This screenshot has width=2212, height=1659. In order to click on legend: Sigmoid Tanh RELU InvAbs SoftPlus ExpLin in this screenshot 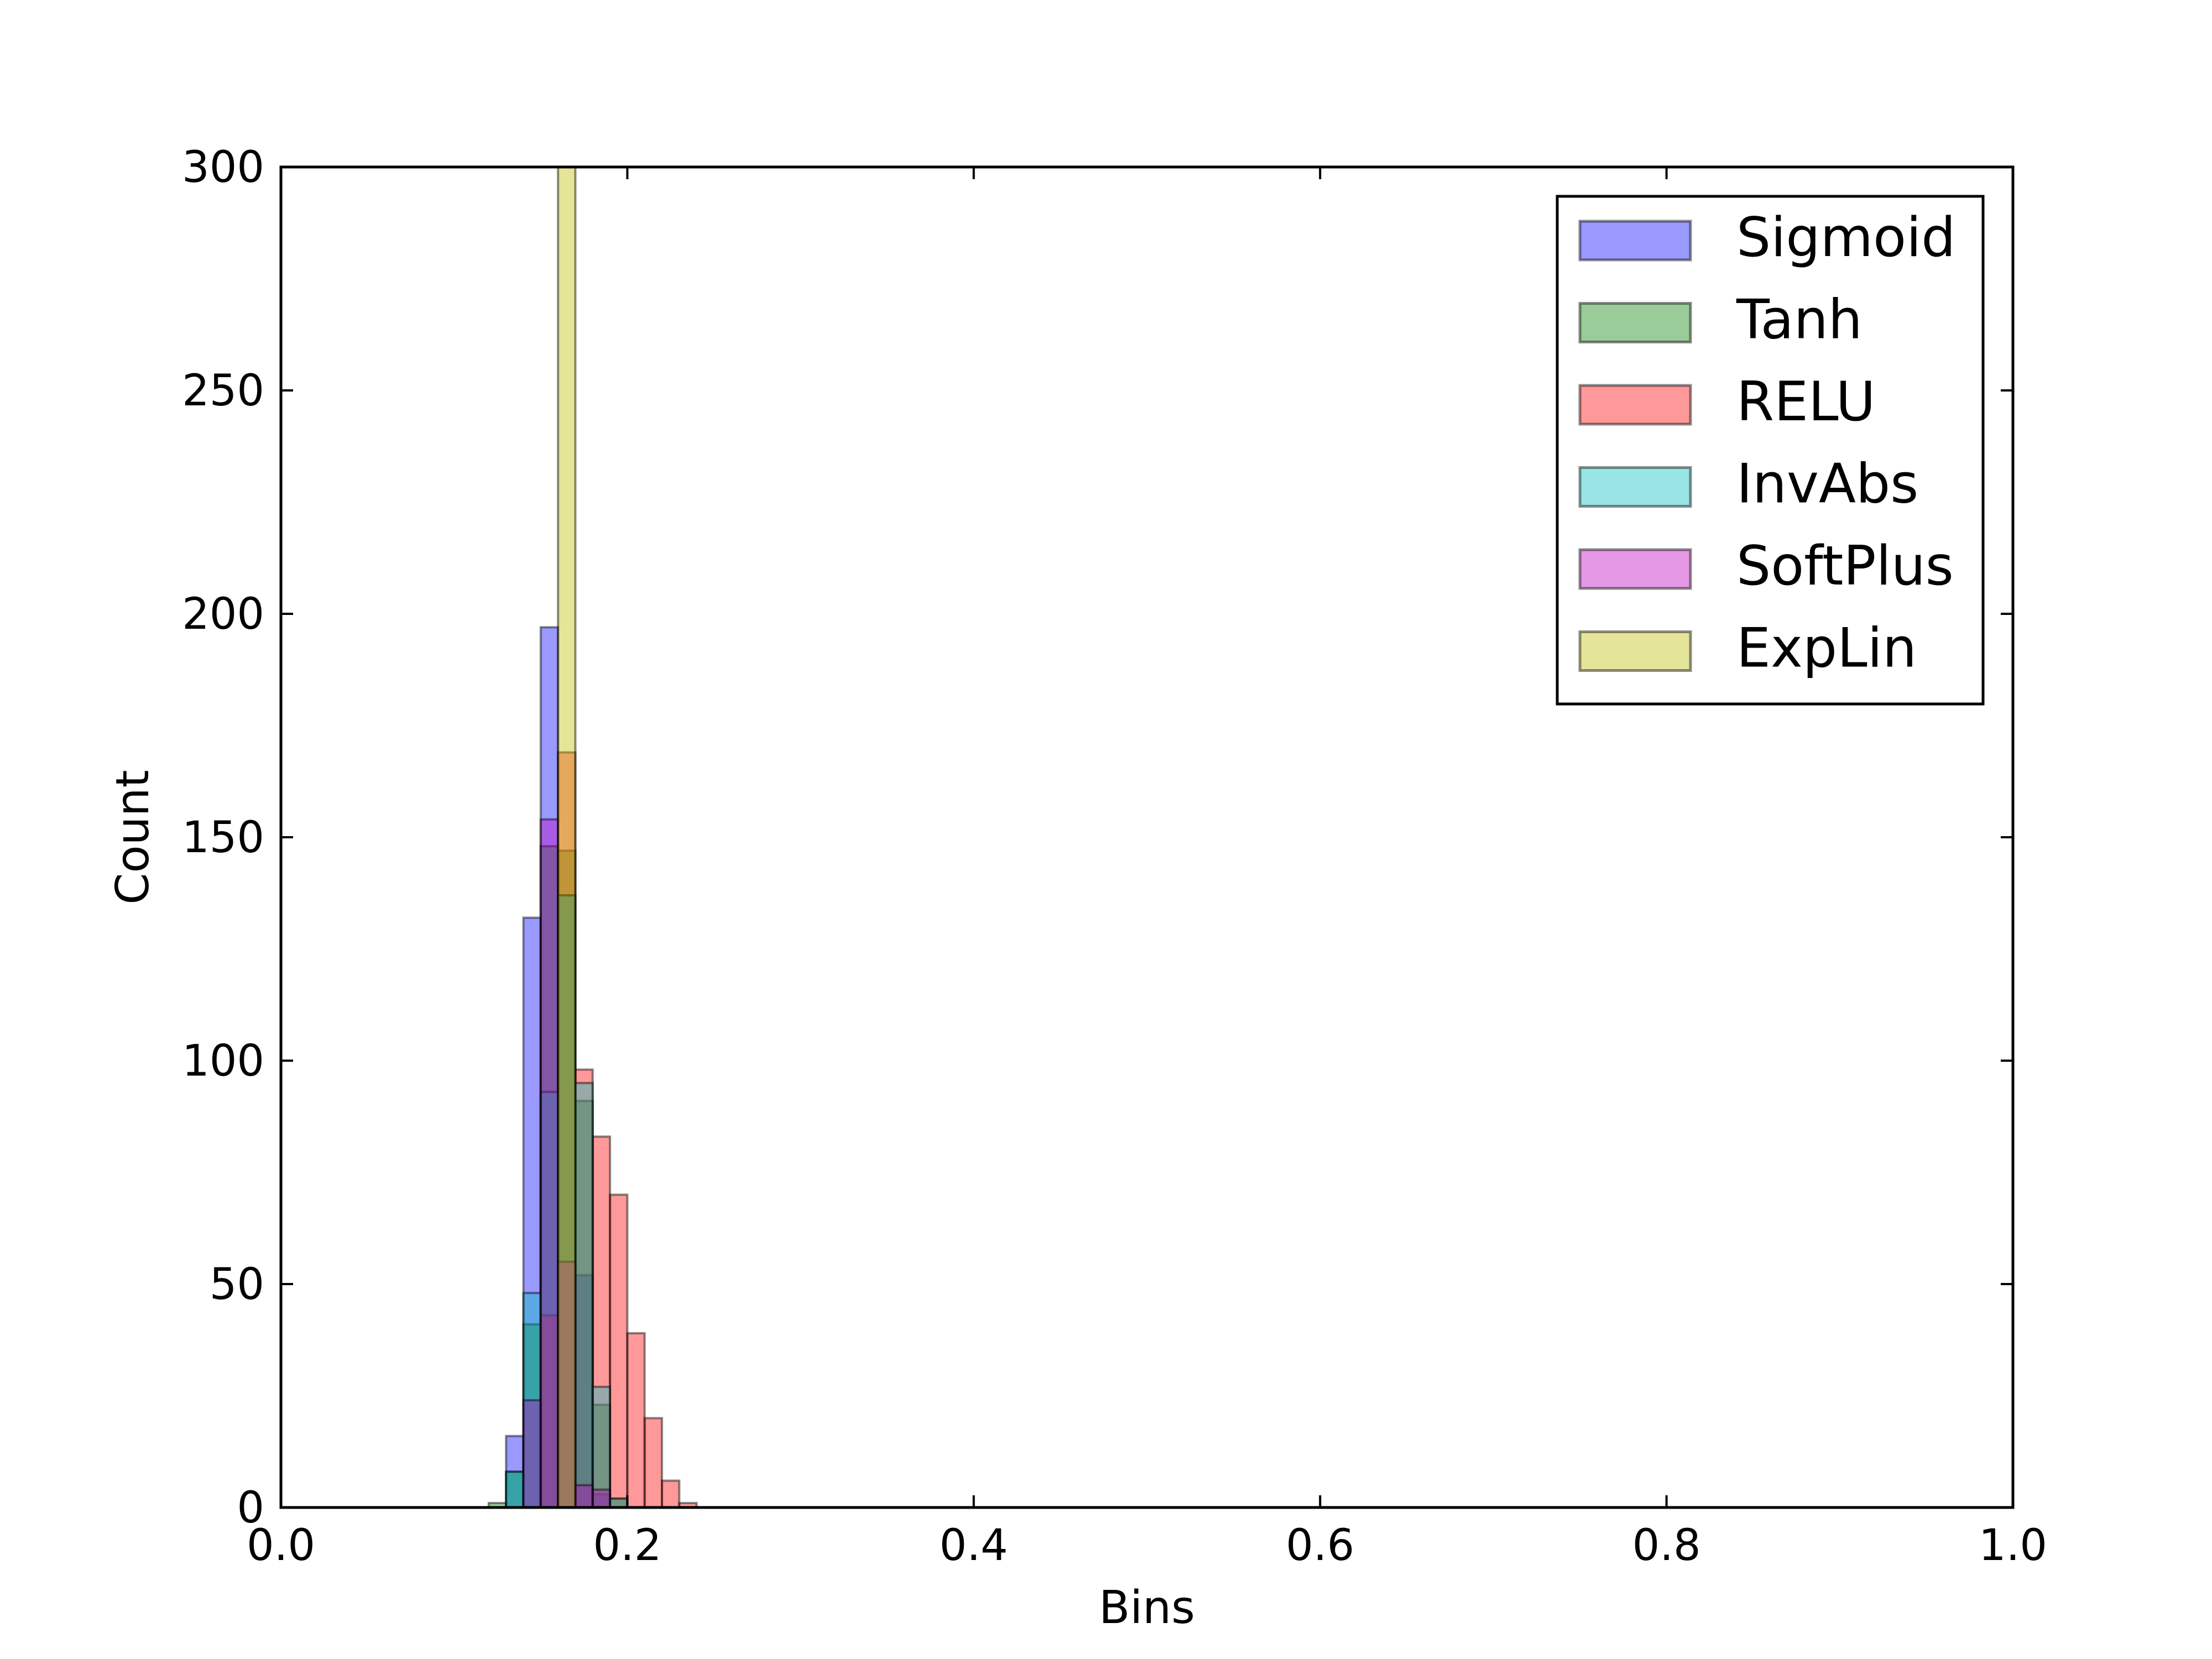, I will do `click(1771, 451)`.